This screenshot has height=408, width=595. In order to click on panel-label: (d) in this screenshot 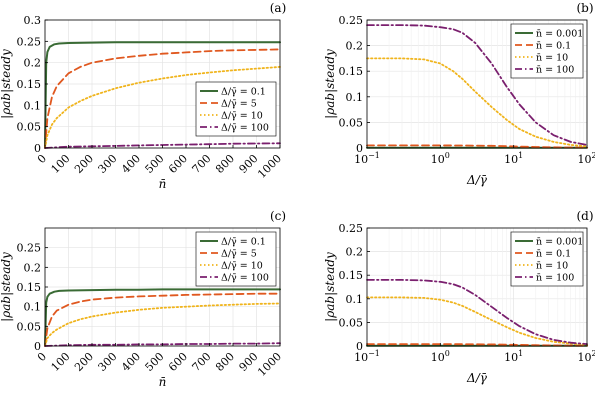, I will do `click(584, 216)`.